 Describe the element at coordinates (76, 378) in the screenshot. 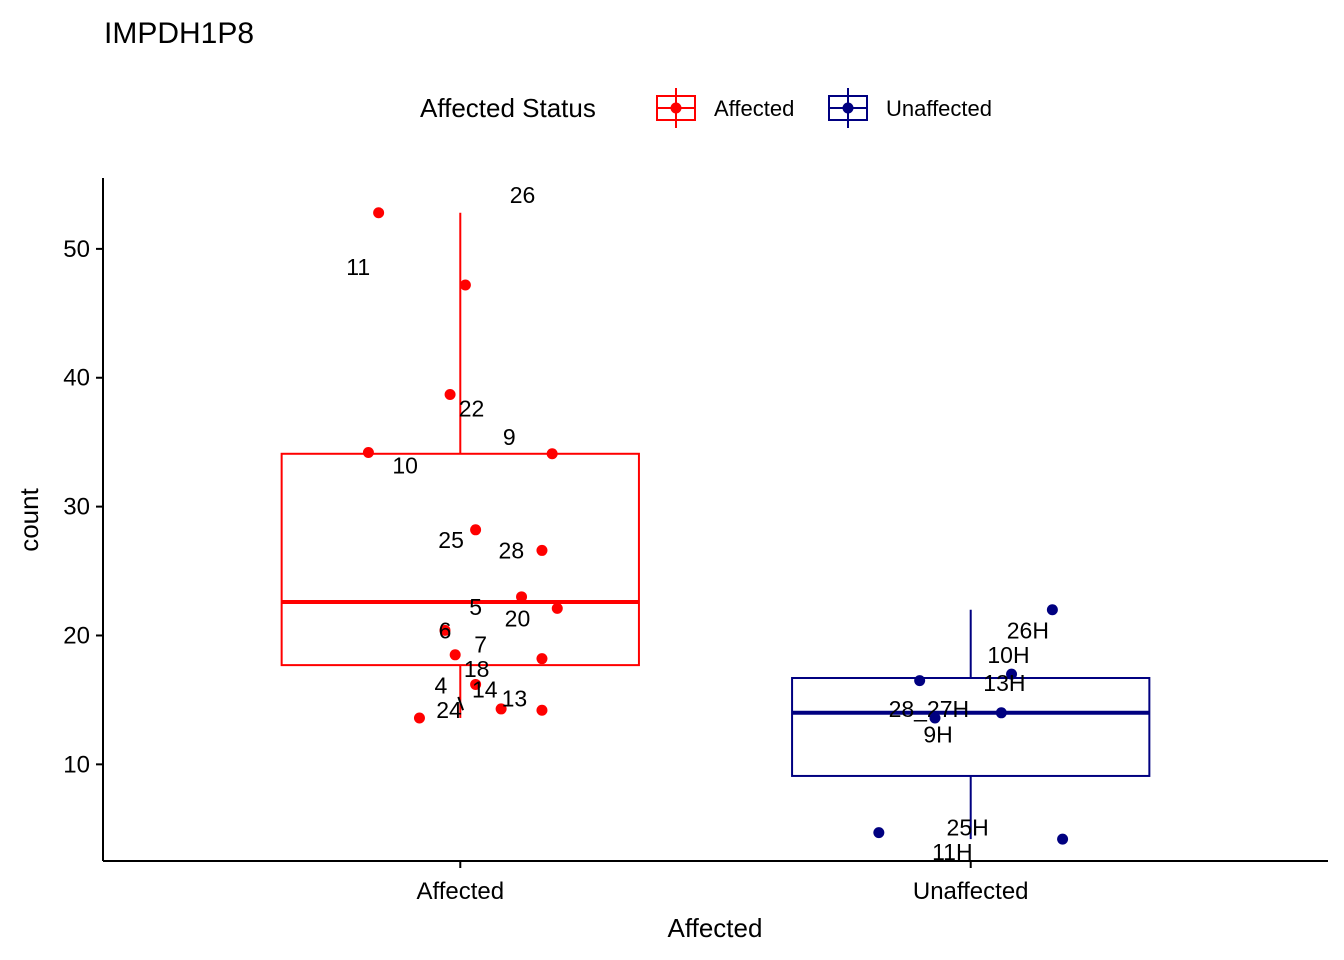

I see `y-tick-label: 40` at that location.